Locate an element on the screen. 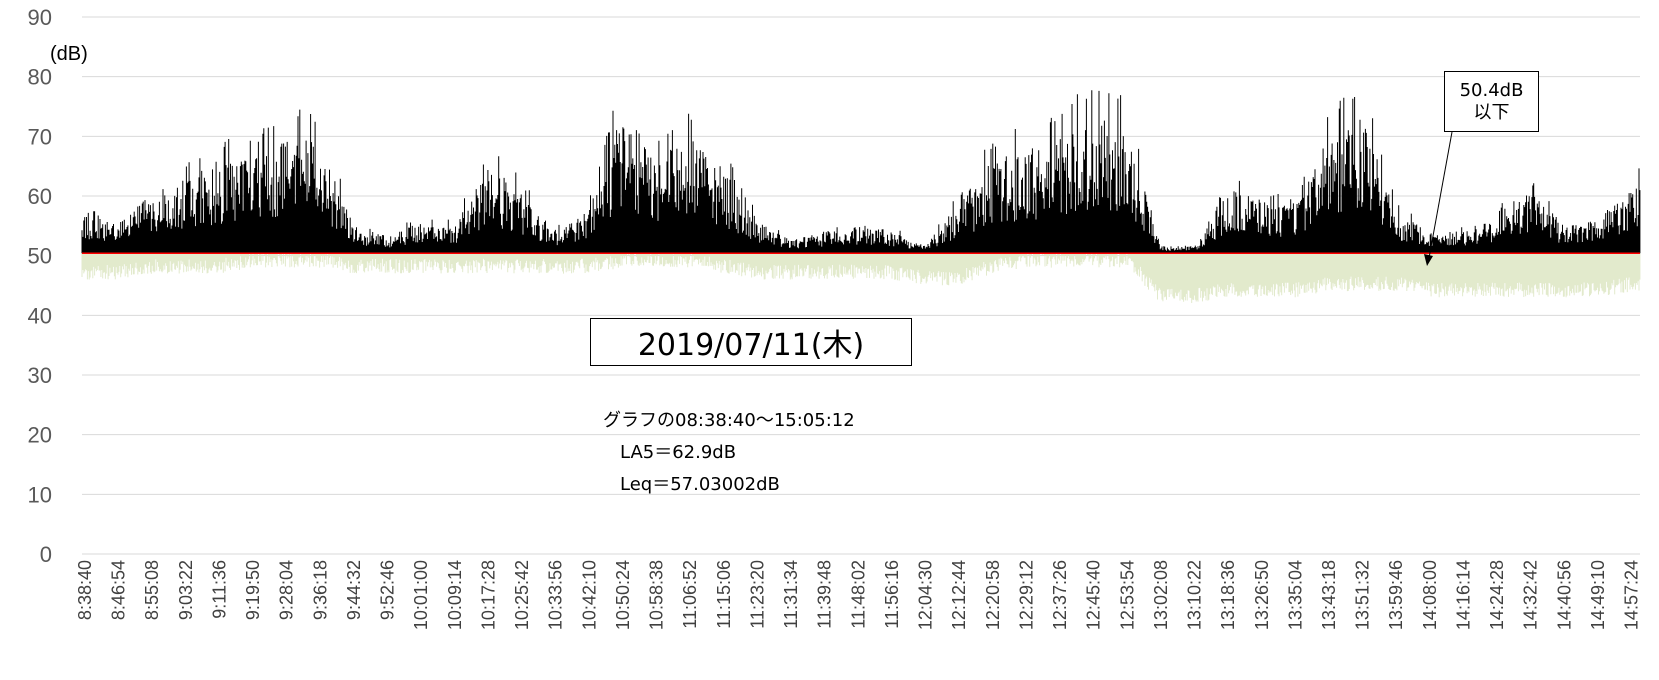 This screenshot has height=680, width=1659. x-tick-label-30: 12:45:40 is located at coordinates (1094, 595).